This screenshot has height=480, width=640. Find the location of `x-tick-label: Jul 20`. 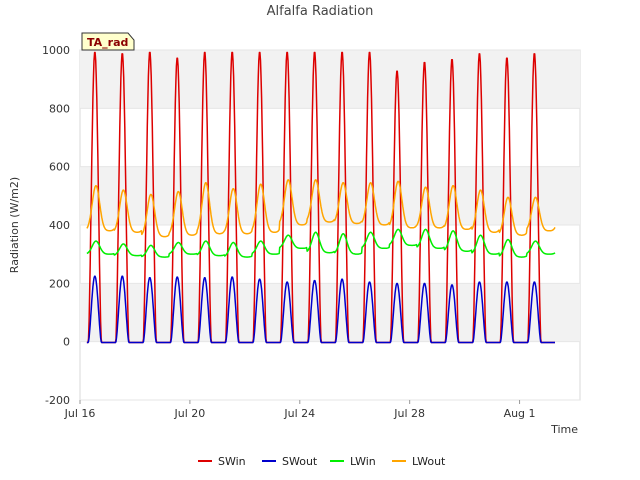

x-tick-label: Jul 20 is located at coordinates (190, 413).